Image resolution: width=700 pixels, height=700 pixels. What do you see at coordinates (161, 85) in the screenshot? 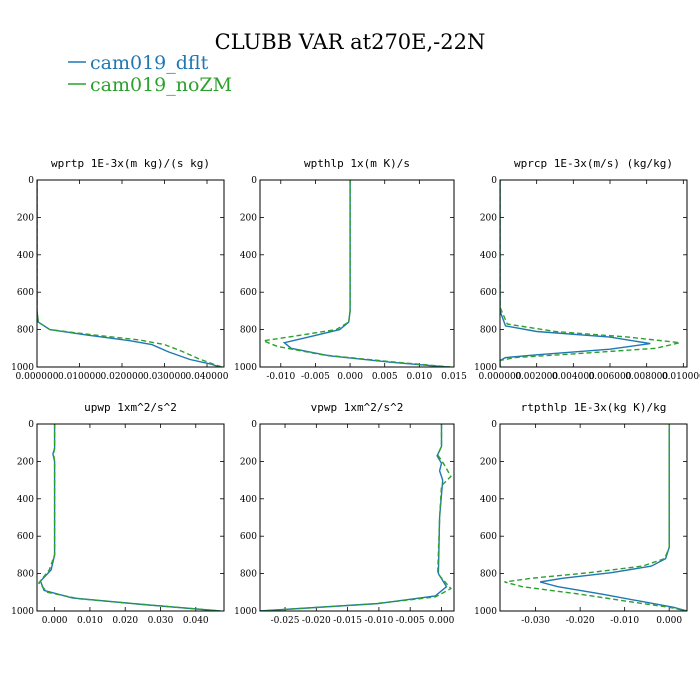
I see `legend-label-nozm: cam019_noZM` at bounding box center [161, 85].